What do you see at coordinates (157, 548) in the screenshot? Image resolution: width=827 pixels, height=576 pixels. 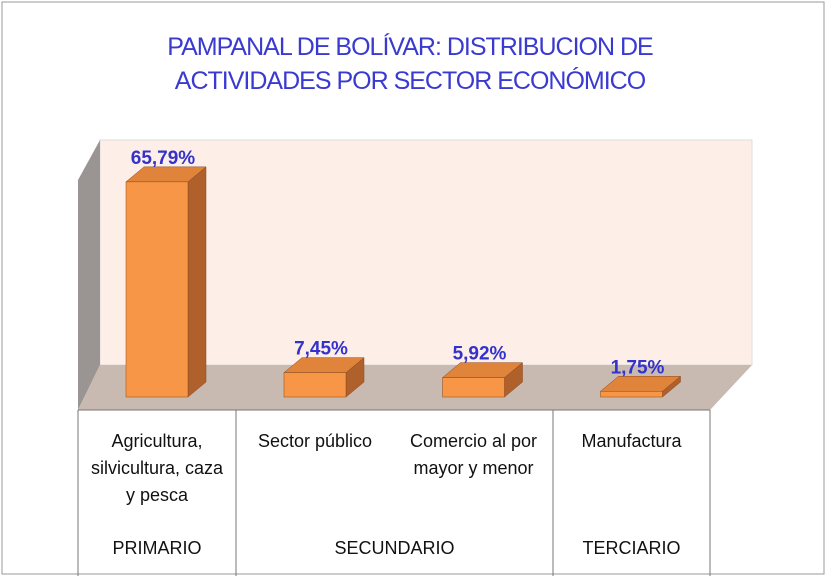 I see `group-label: PRIMARIO` at bounding box center [157, 548].